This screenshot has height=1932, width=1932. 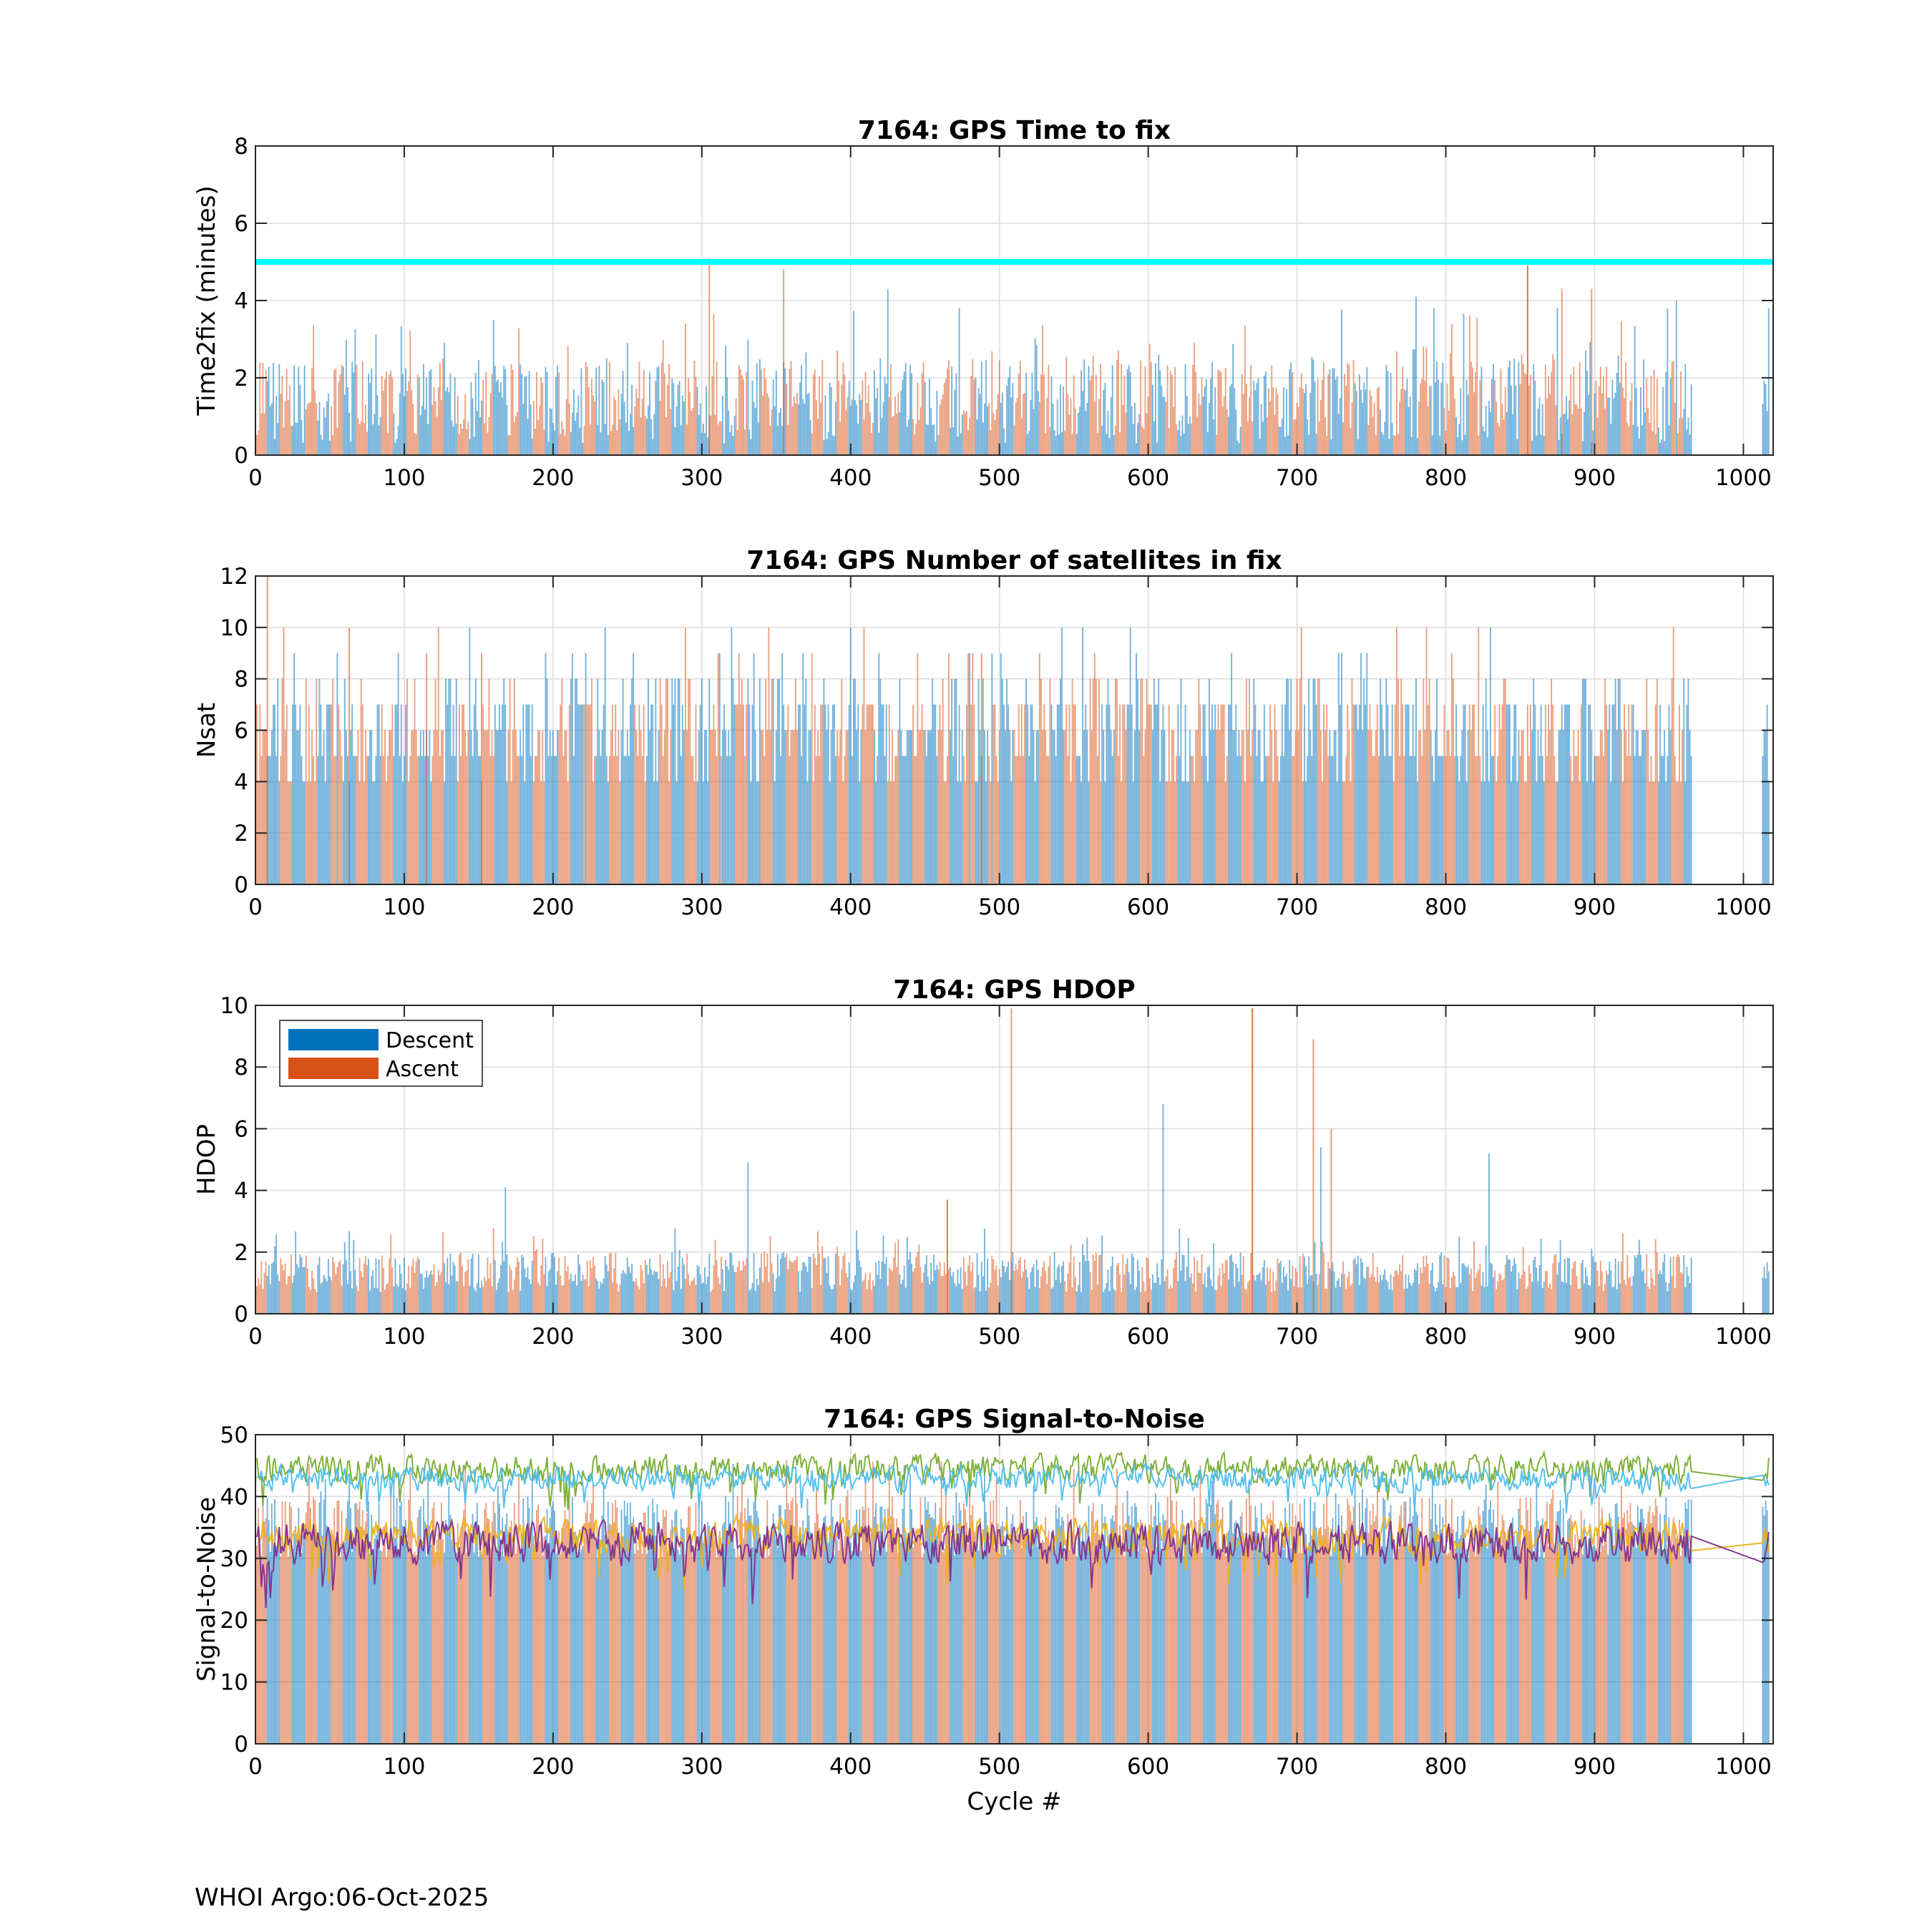 I want to click on snr-lines, so click(x=1013, y=1529).